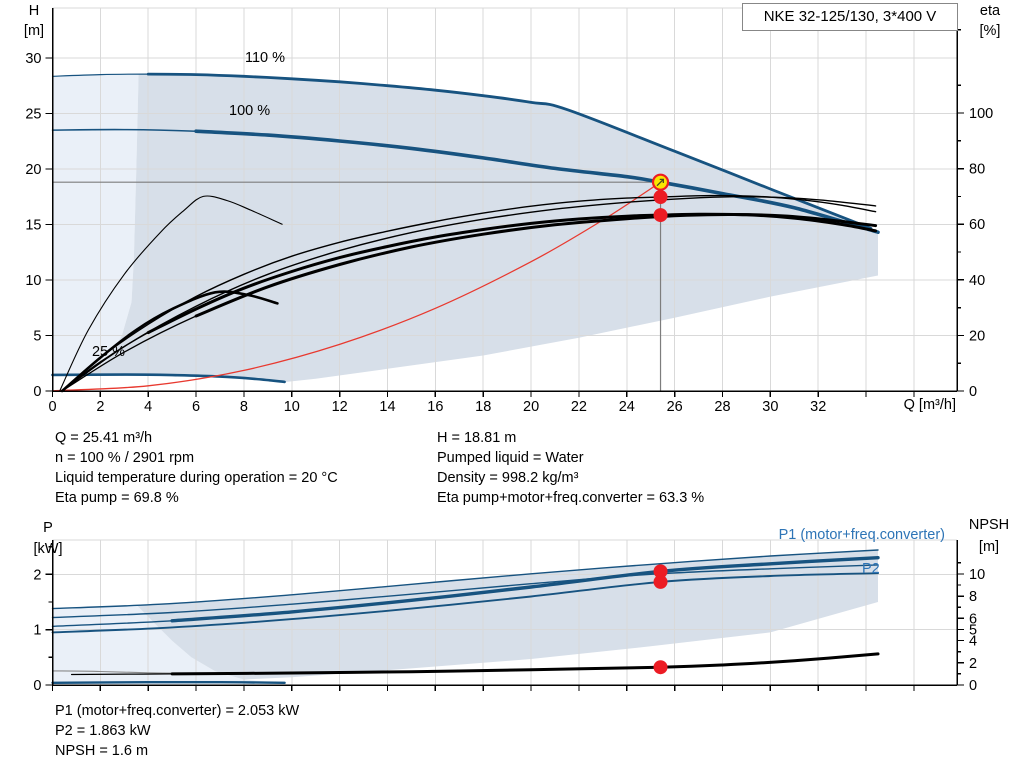 The height and width of the screenshot is (781, 1024). I want to click on readout-p2: P2 = 1.863 kW, so click(103, 731).